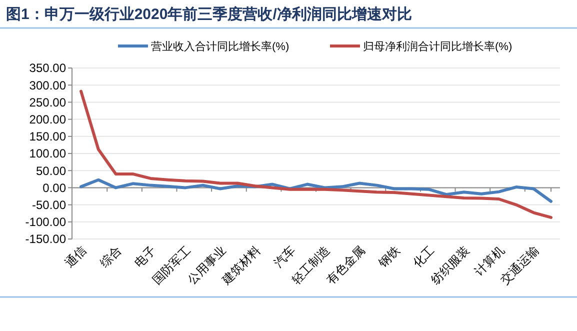 Image resolution: width=577 pixels, height=331 pixels. Describe the element at coordinates (47, 137) in the screenshot. I see `y-tick-label: 150.00` at that location.